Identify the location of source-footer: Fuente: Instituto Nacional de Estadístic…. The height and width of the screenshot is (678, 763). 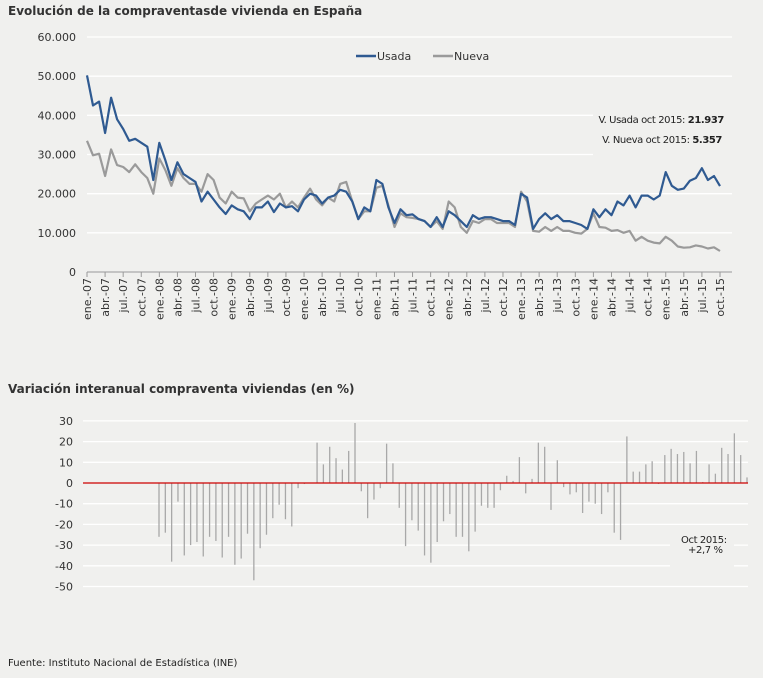
(122, 663).